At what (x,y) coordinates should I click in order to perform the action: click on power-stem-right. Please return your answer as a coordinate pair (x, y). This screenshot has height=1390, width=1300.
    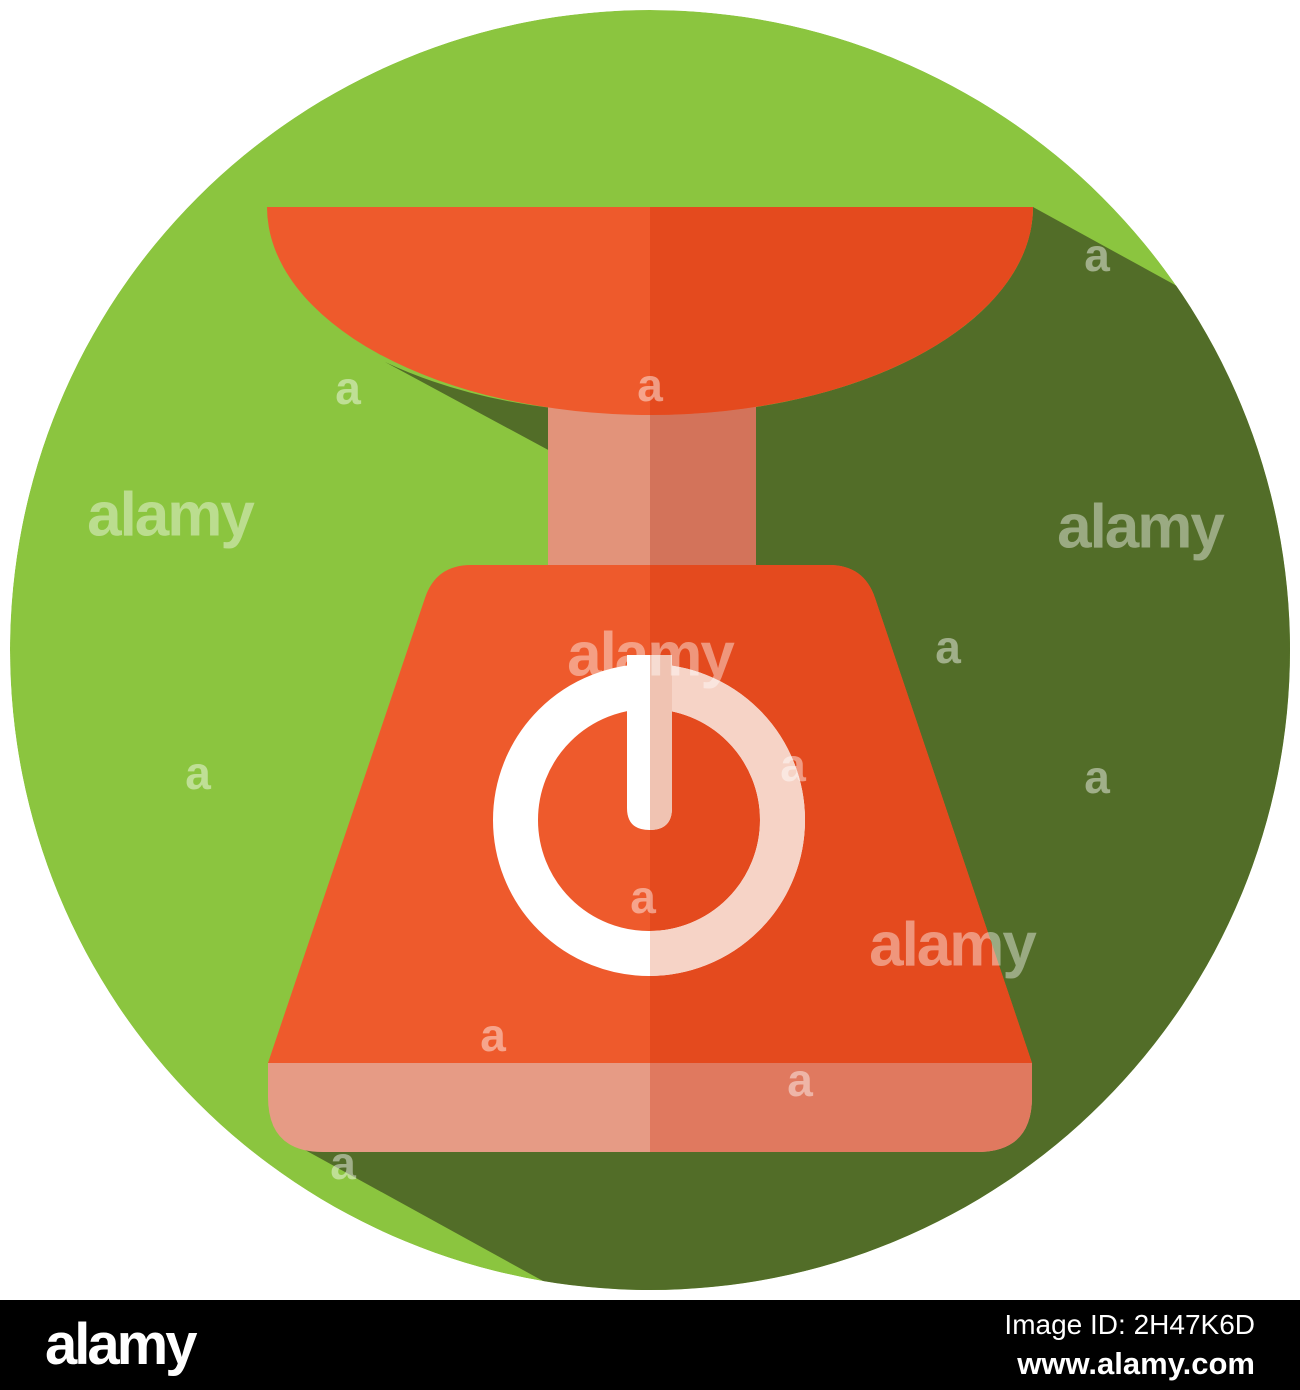
    Looking at the image, I should click on (661, 742).